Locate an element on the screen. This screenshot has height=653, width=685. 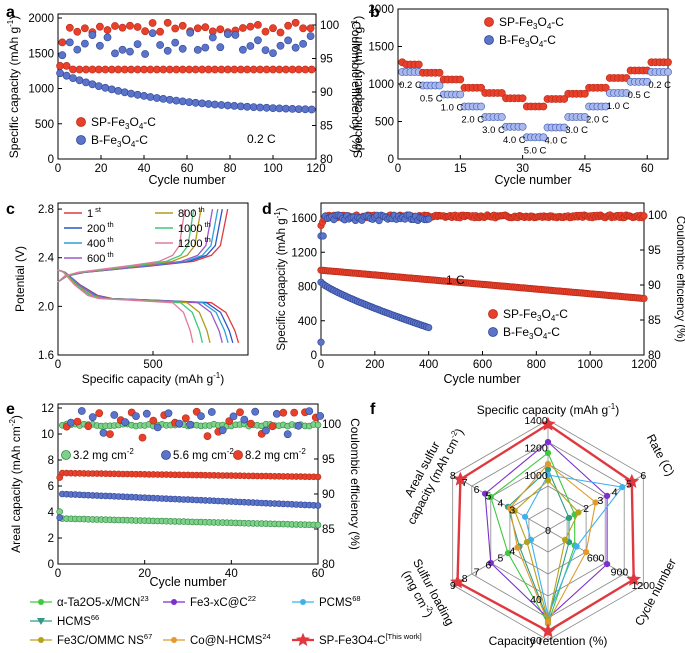
panel-e-x-ticks: 0 20 40 60 is located at coordinates (189, 570).